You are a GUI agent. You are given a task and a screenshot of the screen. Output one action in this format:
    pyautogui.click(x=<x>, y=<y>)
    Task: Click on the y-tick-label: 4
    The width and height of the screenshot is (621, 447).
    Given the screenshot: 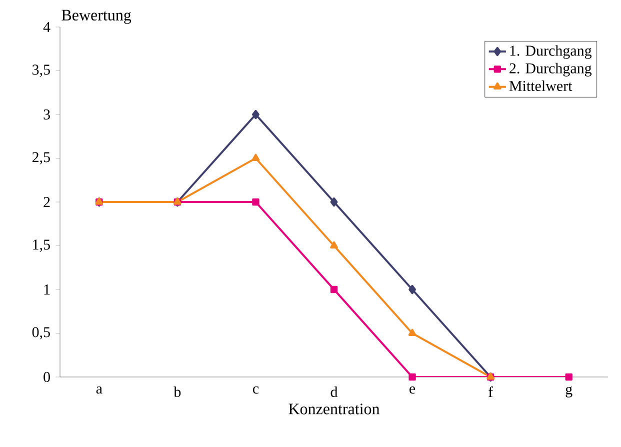 What is the action you would take?
    pyautogui.click(x=46, y=27)
    